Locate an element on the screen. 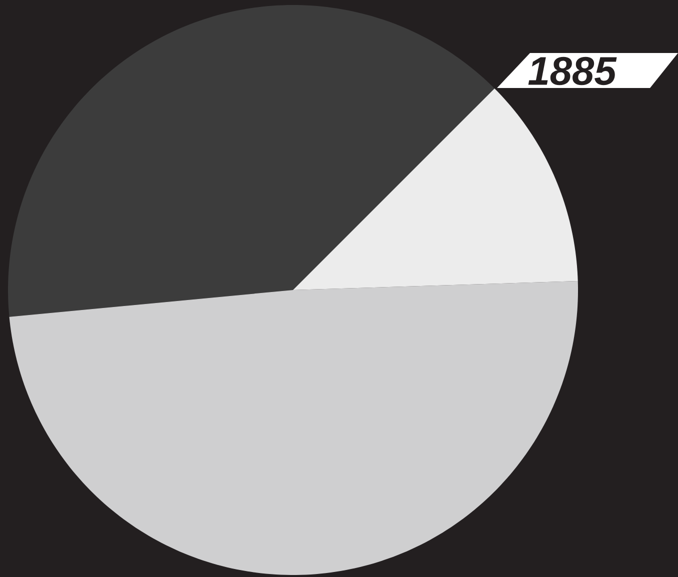 This screenshot has height=577, width=678. text: 1885 is located at coordinates (572, 71).